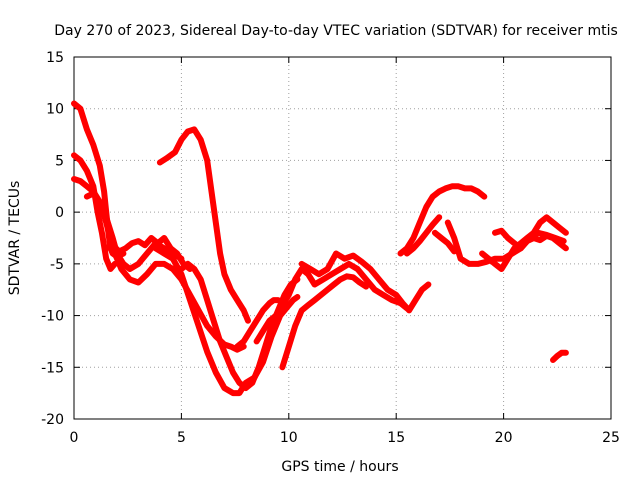 This screenshot has width=640, height=480. Describe the element at coordinates (504, 438) in the screenshot. I see `x-tick-label: 20` at that location.